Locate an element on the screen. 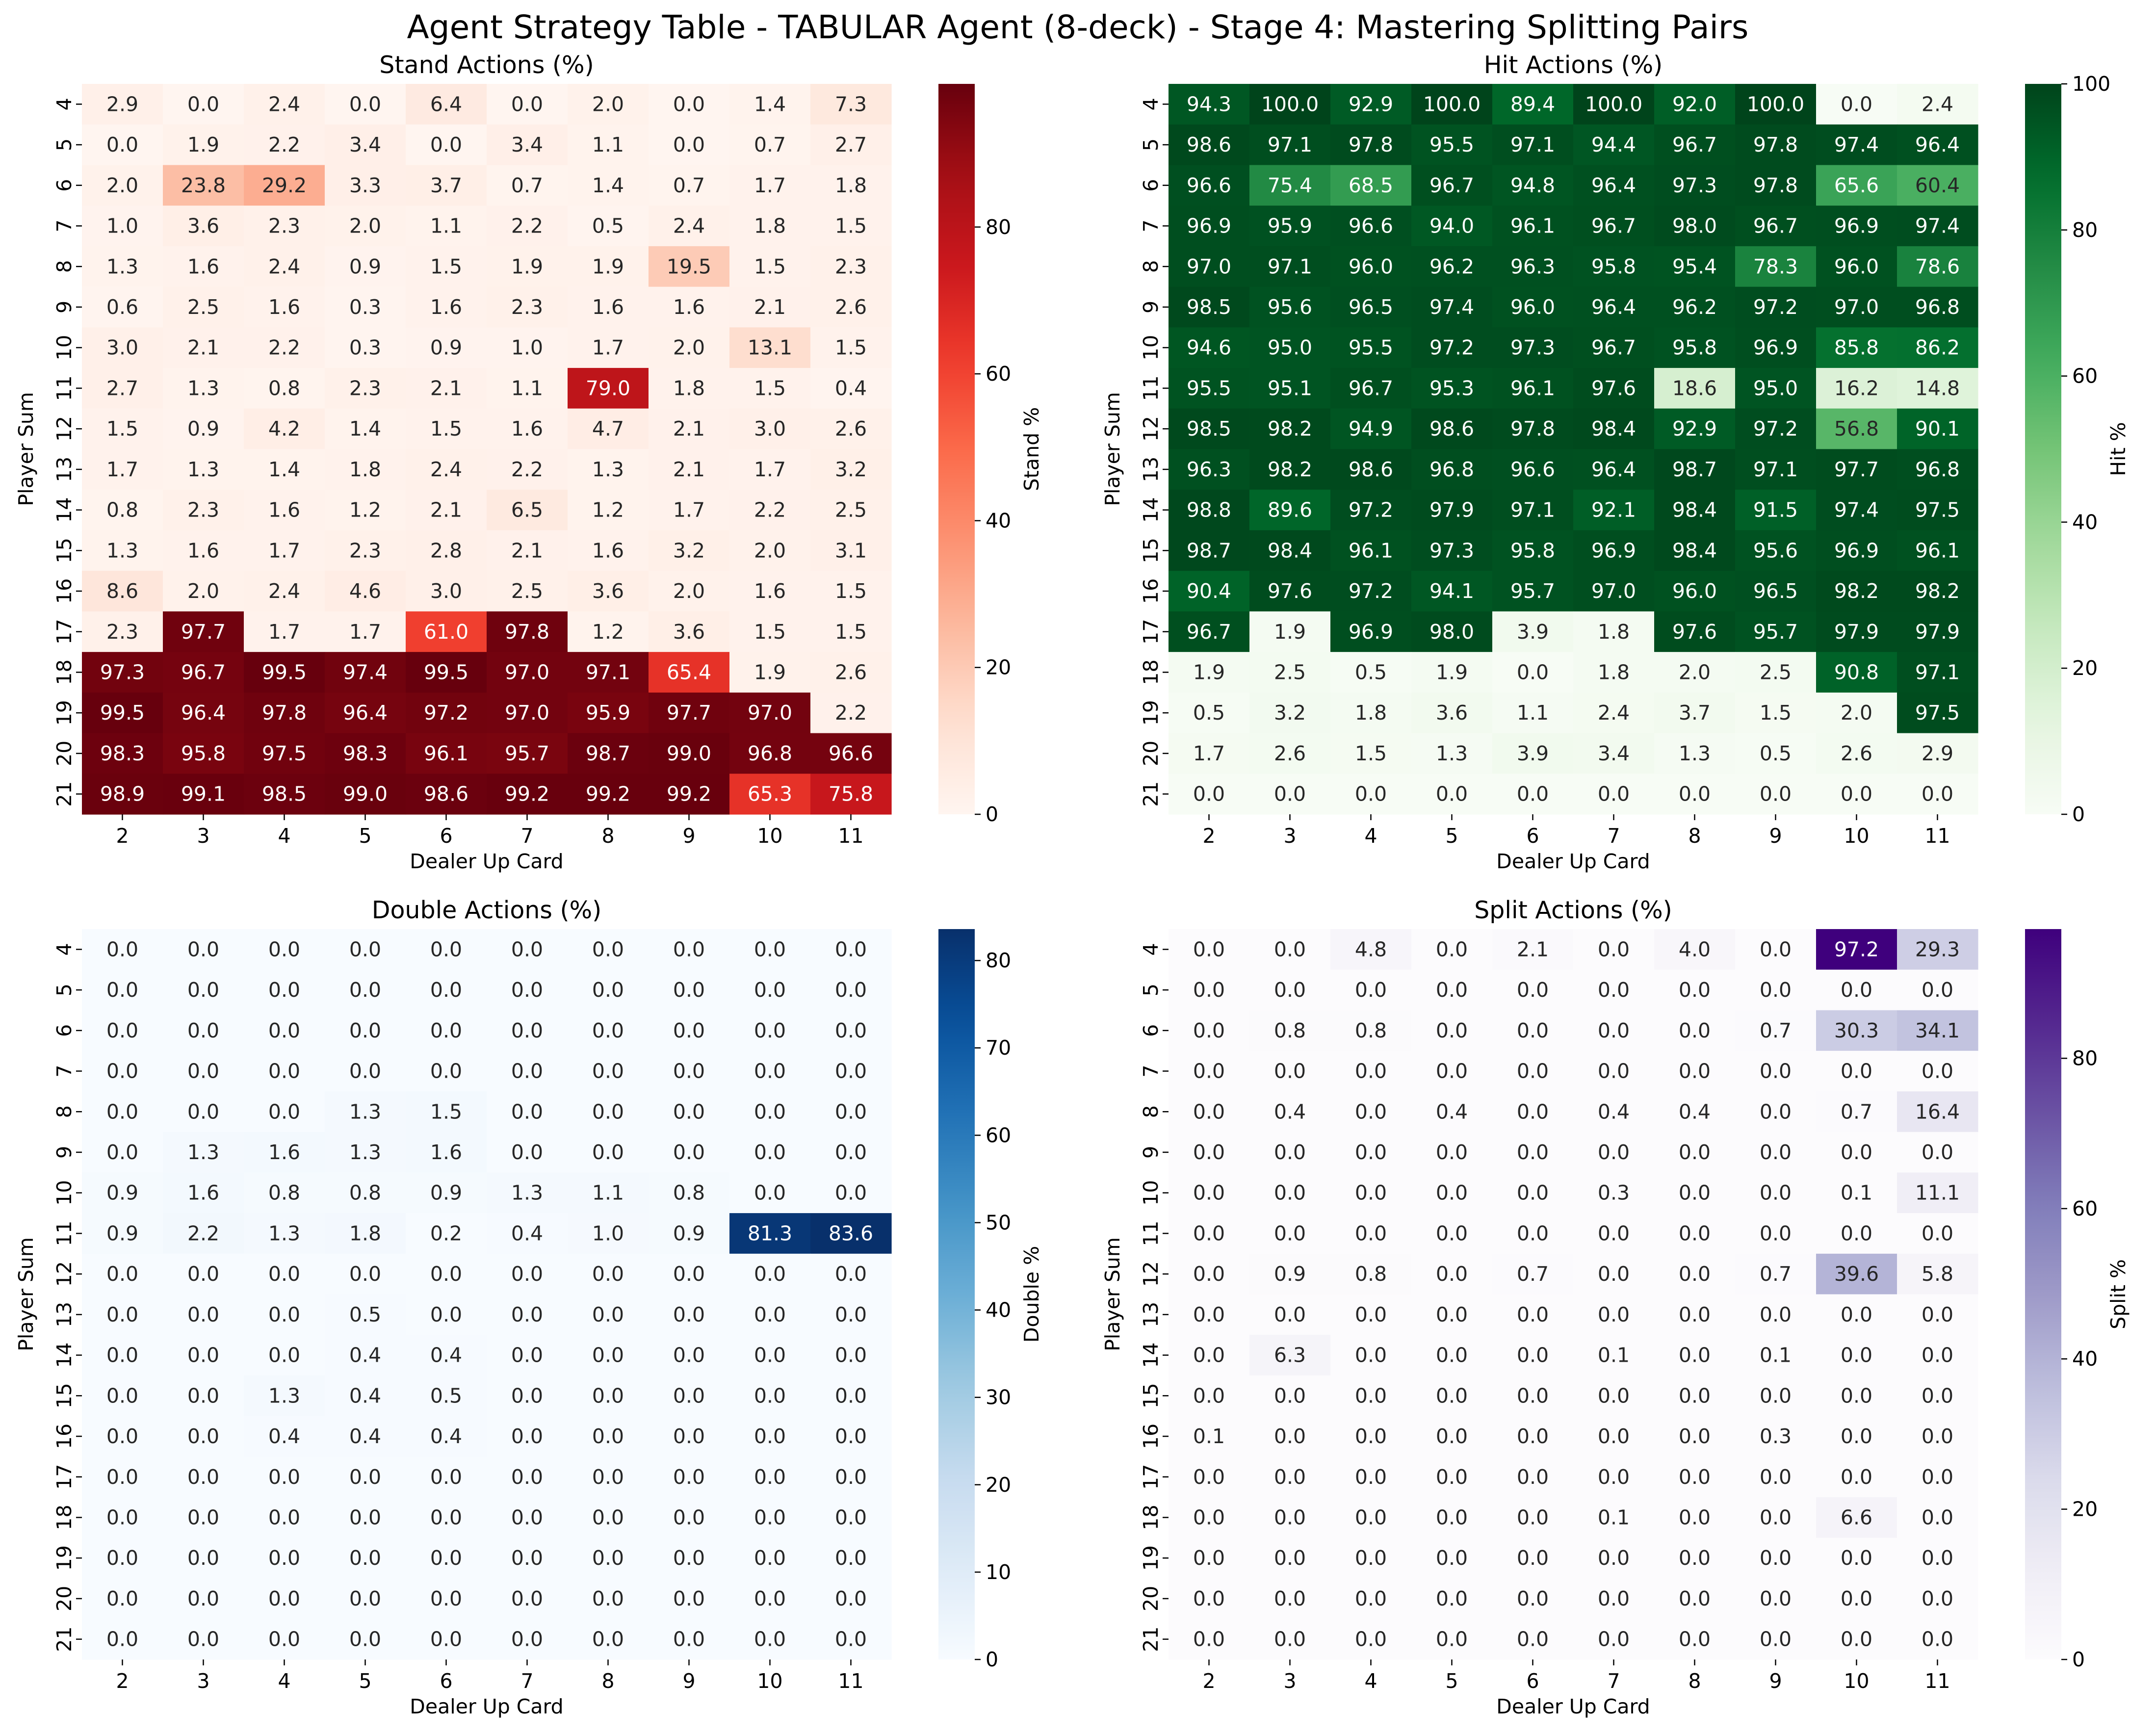 The width and height of the screenshot is (2156, 1736). cell-value-label: 96.7 is located at coordinates (1775, 226).